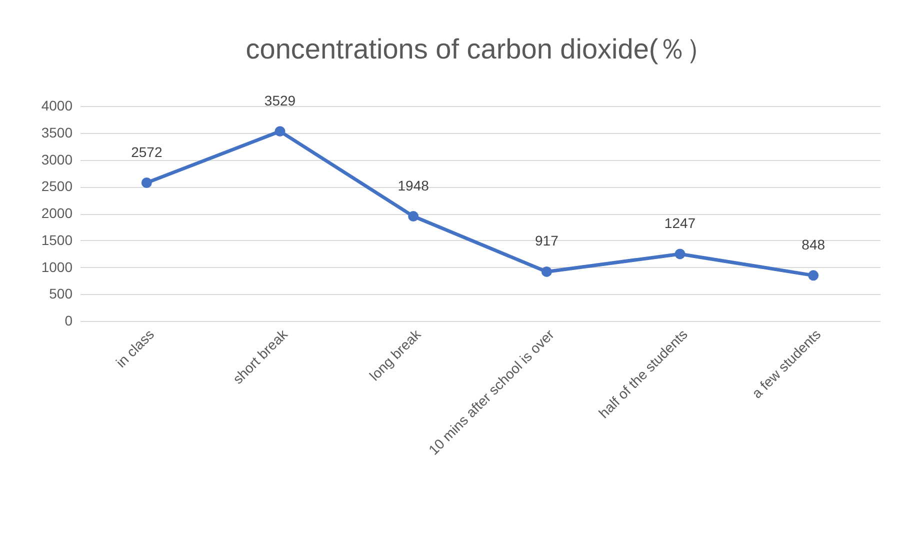 Image resolution: width=901 pixels, height=552 pixels. Describe the element at coordinates (414, 185) in the screenshot. I see `data-label: 1948` at that location.